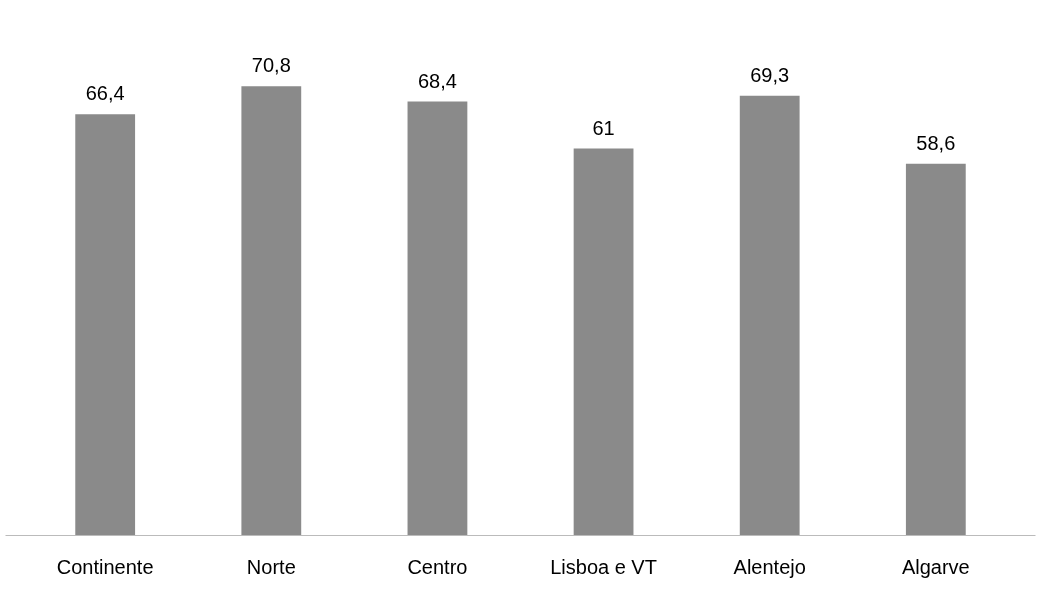 This screenshot has width=1051, height=591. What do you see at coordinates (603, 566) in the screenshot?
I see `x-tick-label: Lisboa e VT` at bounding box center [603, 566].